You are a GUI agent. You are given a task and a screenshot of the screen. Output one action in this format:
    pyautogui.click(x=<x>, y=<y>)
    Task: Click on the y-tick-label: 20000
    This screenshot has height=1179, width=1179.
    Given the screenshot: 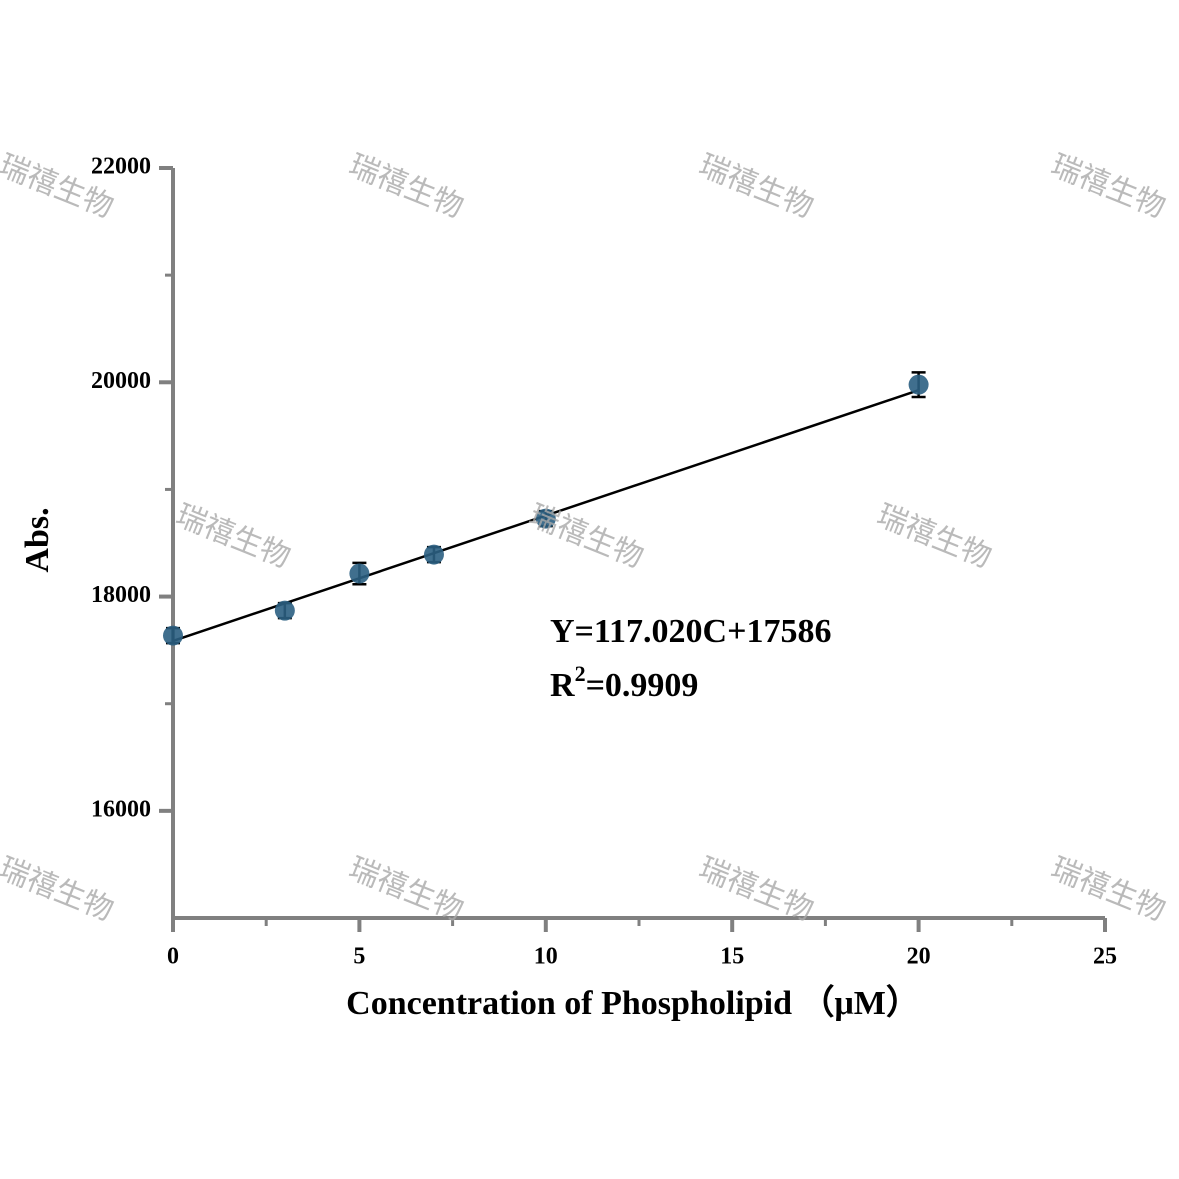 What is the action you would take?
    pyautogui.click(x=121, y=381)
    